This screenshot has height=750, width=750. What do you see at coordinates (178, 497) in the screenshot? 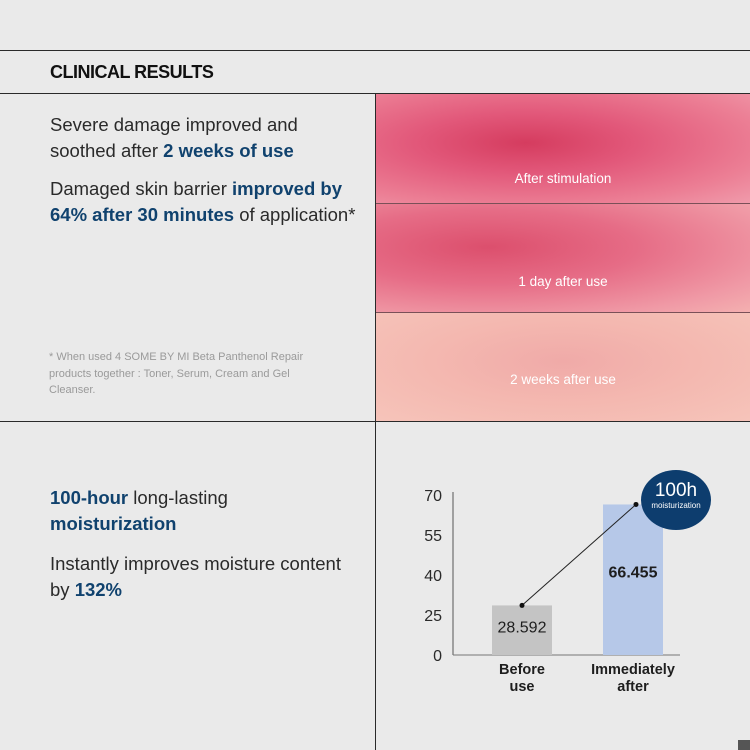
I see `claim-text: long-lasting` at bounding box center [178, 497].